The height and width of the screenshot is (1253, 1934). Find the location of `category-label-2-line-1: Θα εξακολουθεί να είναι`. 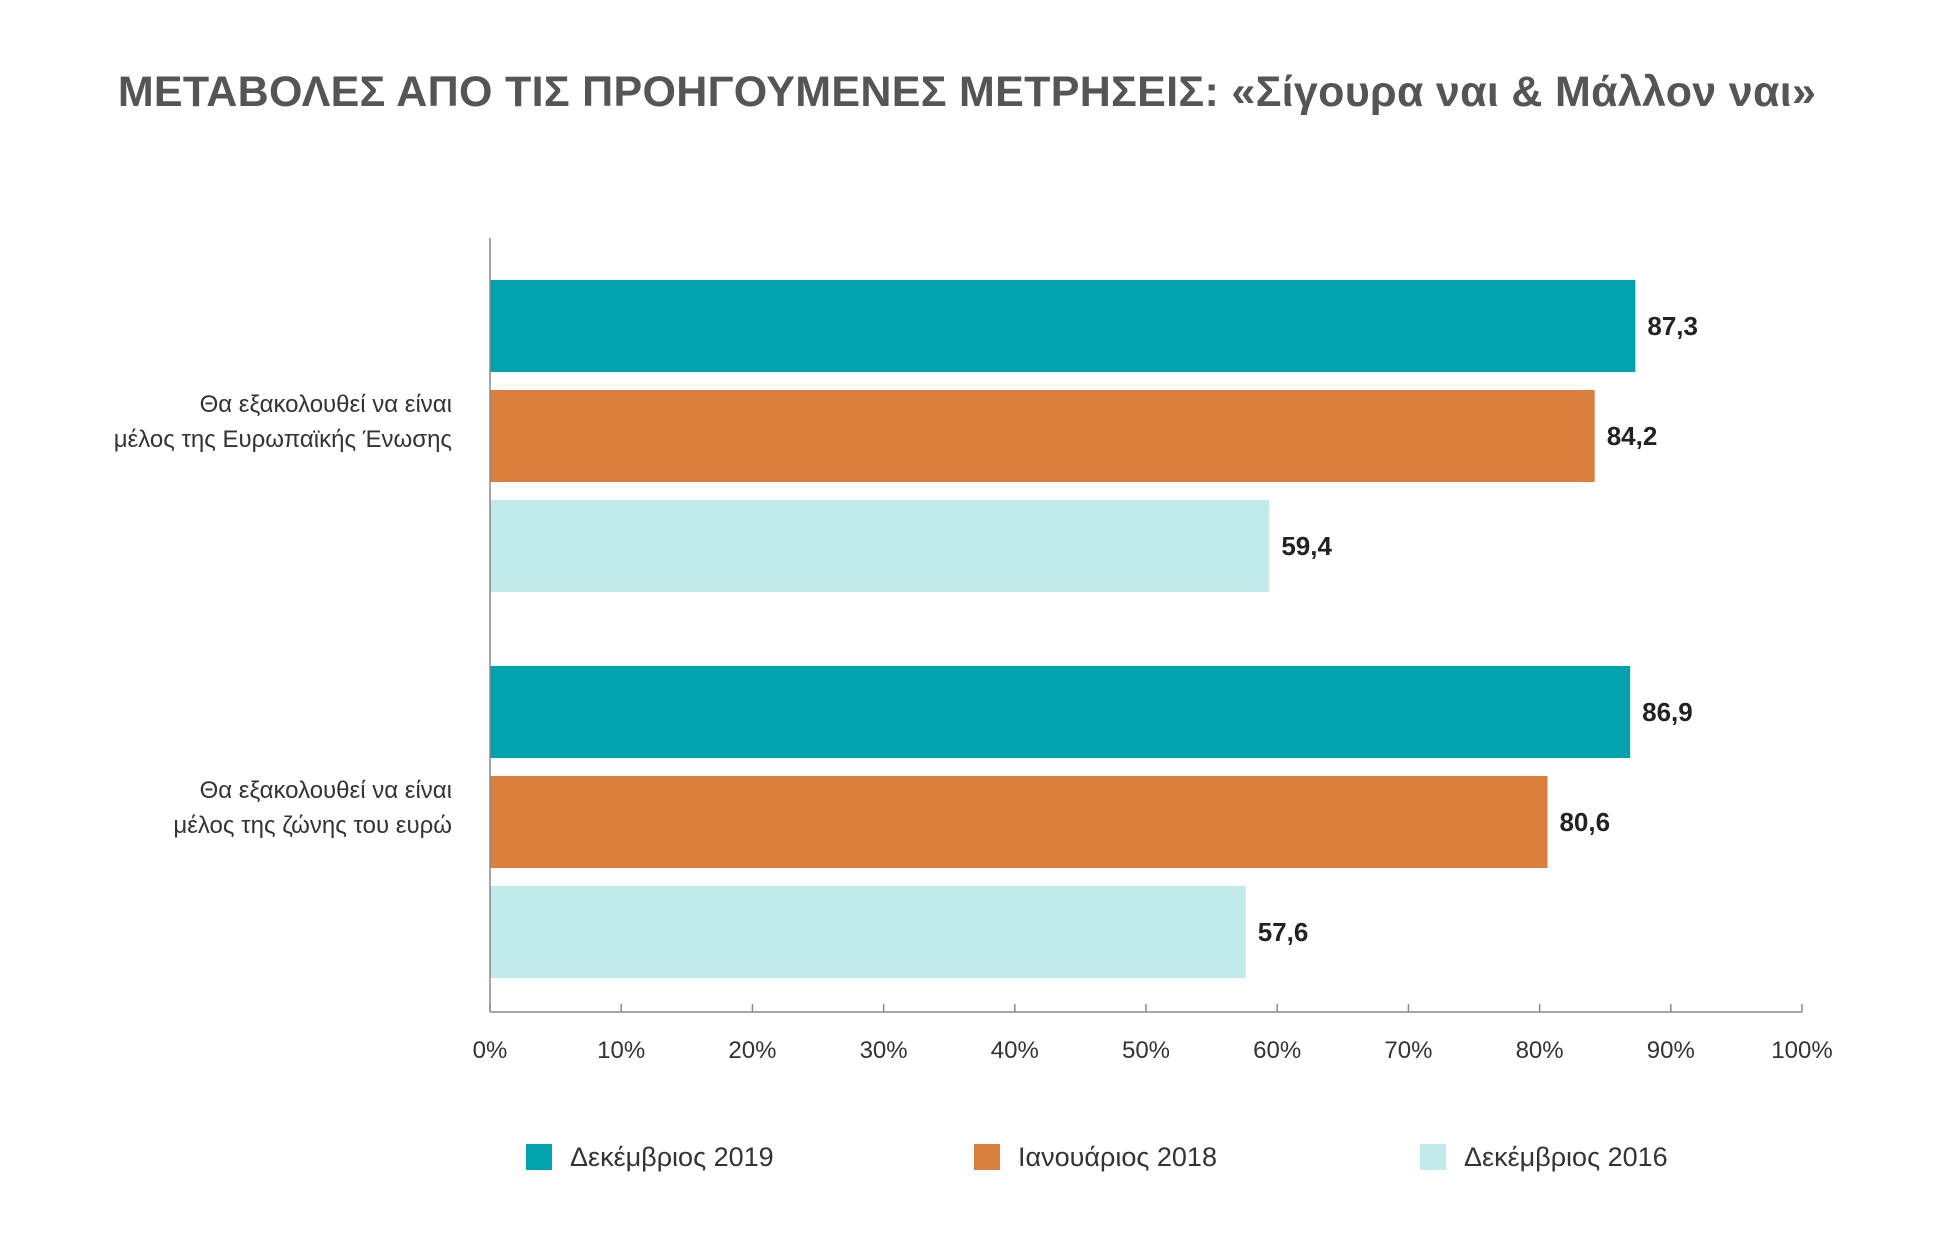

category-label-2-line-1: Θα εξακολουθεί να είναι is located at coordinates (326, 790).